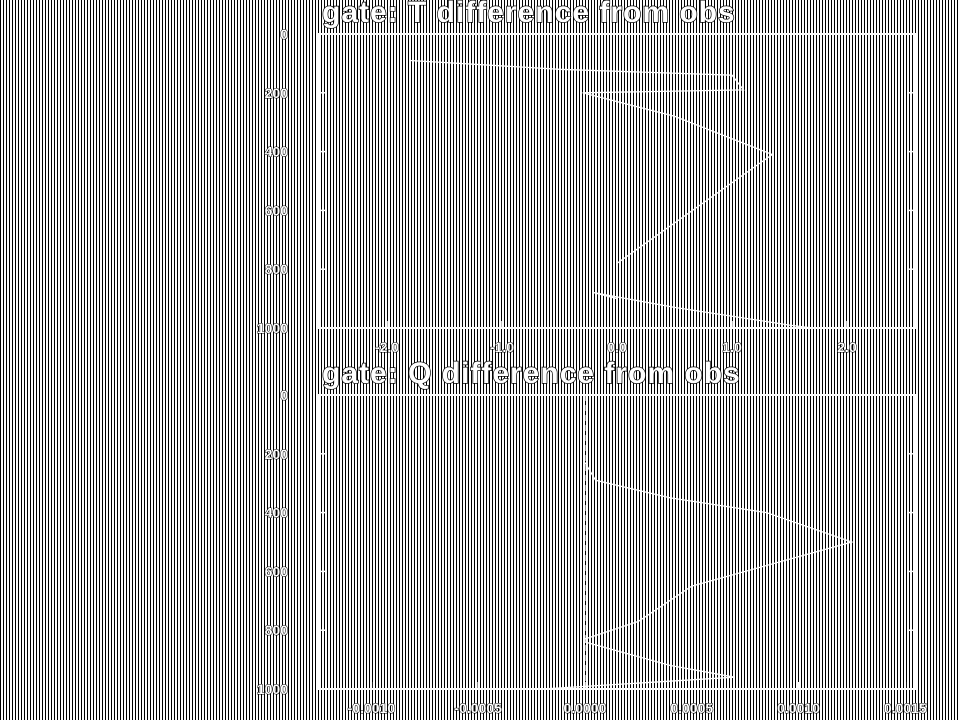 The width and height of the screenshot is (960, 720). Describe the element at coordinates (798, 708) in the screenshot. I see `x-tick-label: 0.0010` at that location.